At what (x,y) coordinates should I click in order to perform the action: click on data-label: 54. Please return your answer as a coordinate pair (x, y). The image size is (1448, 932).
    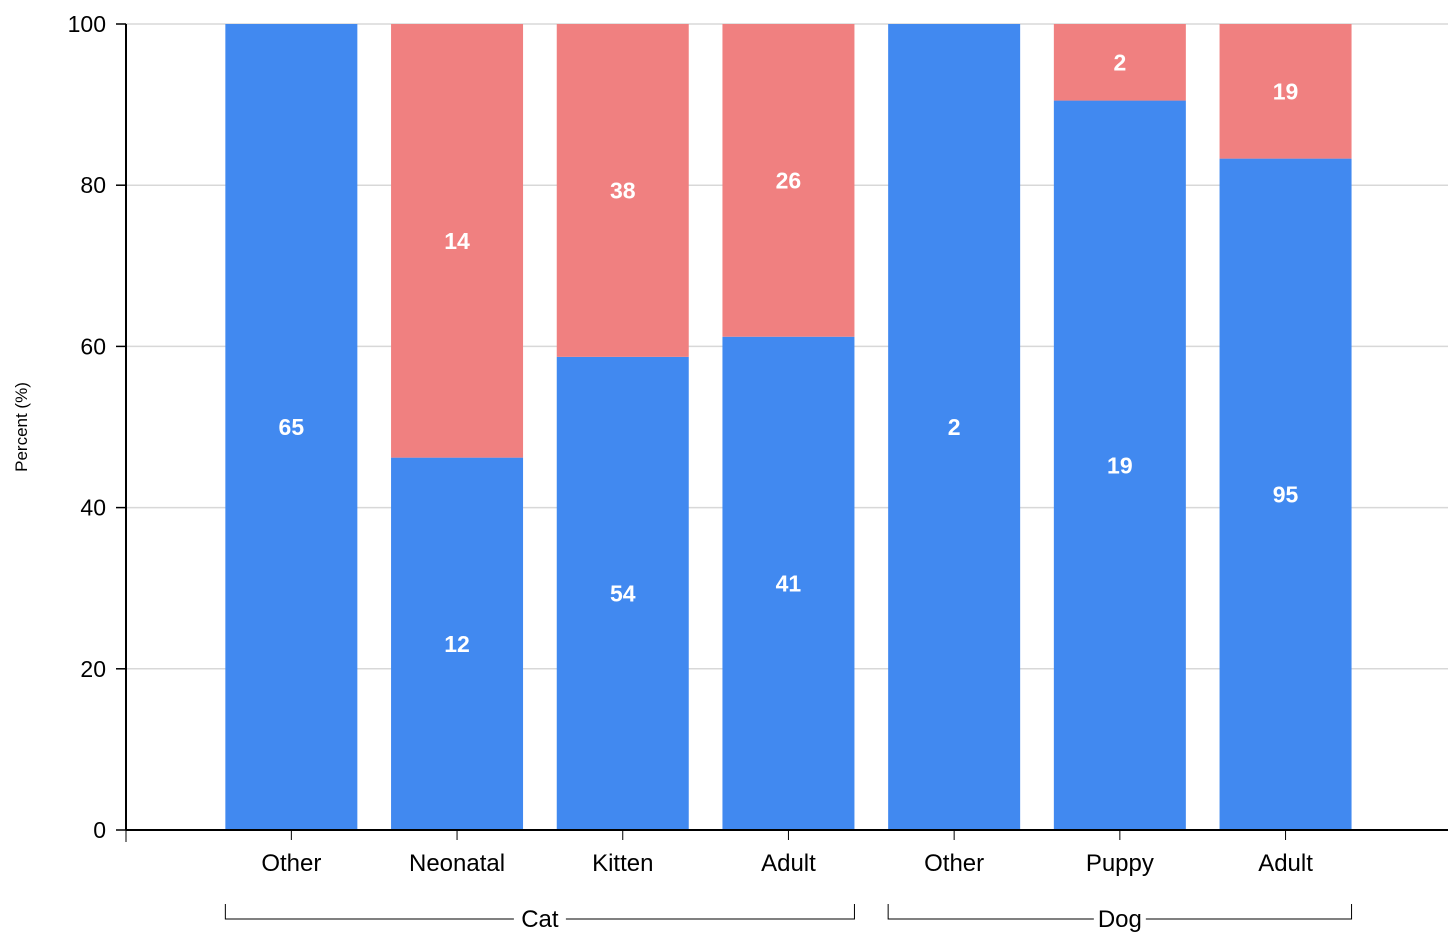
    Looking at the image, I should click on (623, 593).